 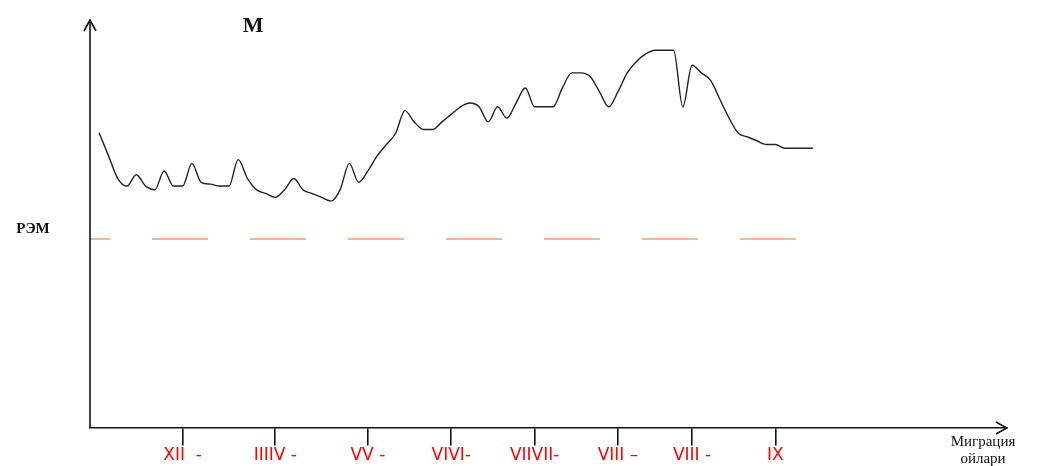 I want to click on x-tick-label: VIII –, so click(x=618, y=454).